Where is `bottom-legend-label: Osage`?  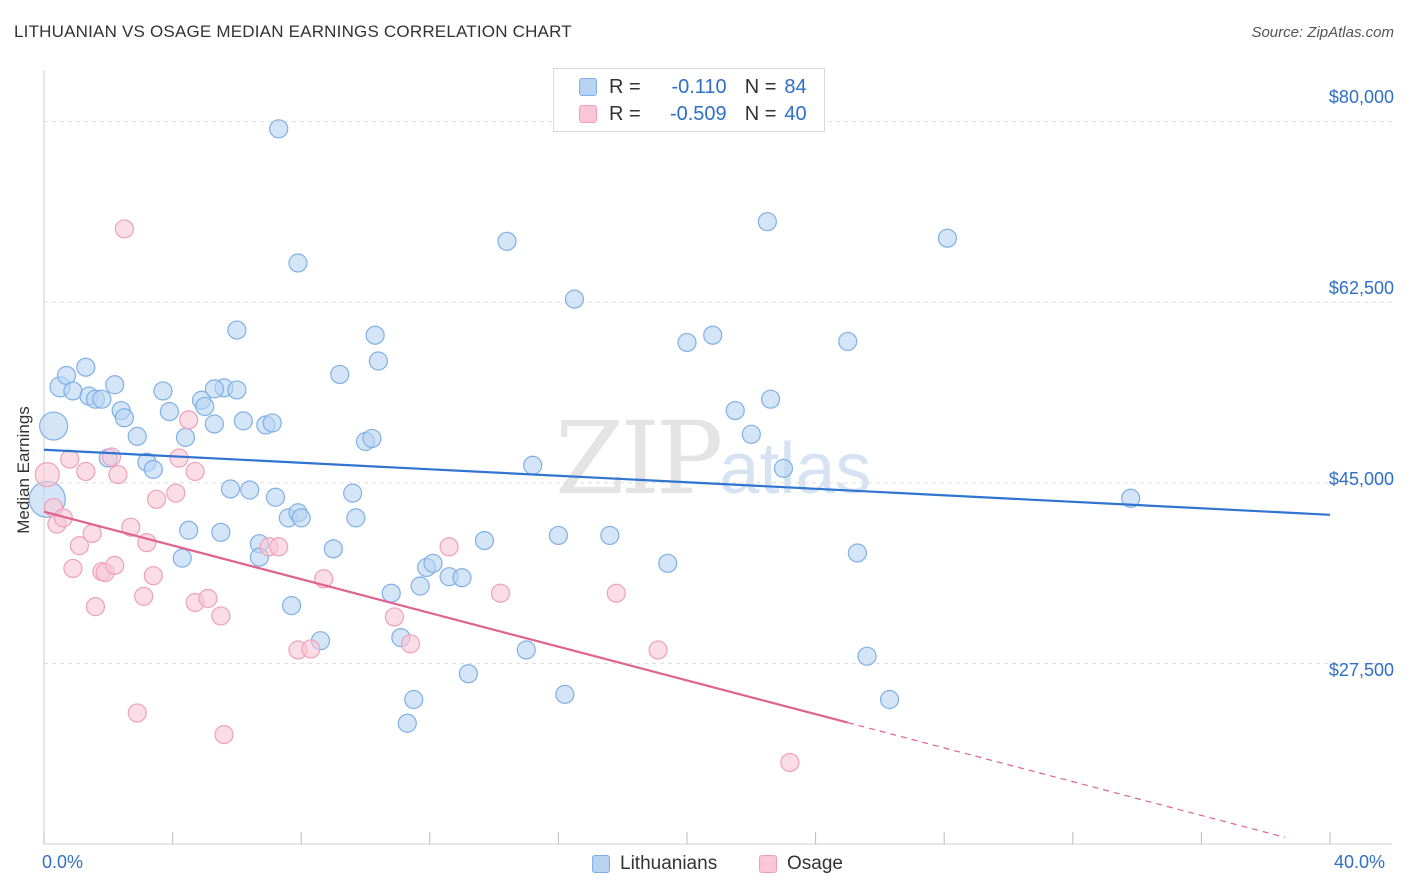
bottom-legend-label: Osage is located at coordinates (815, 863).